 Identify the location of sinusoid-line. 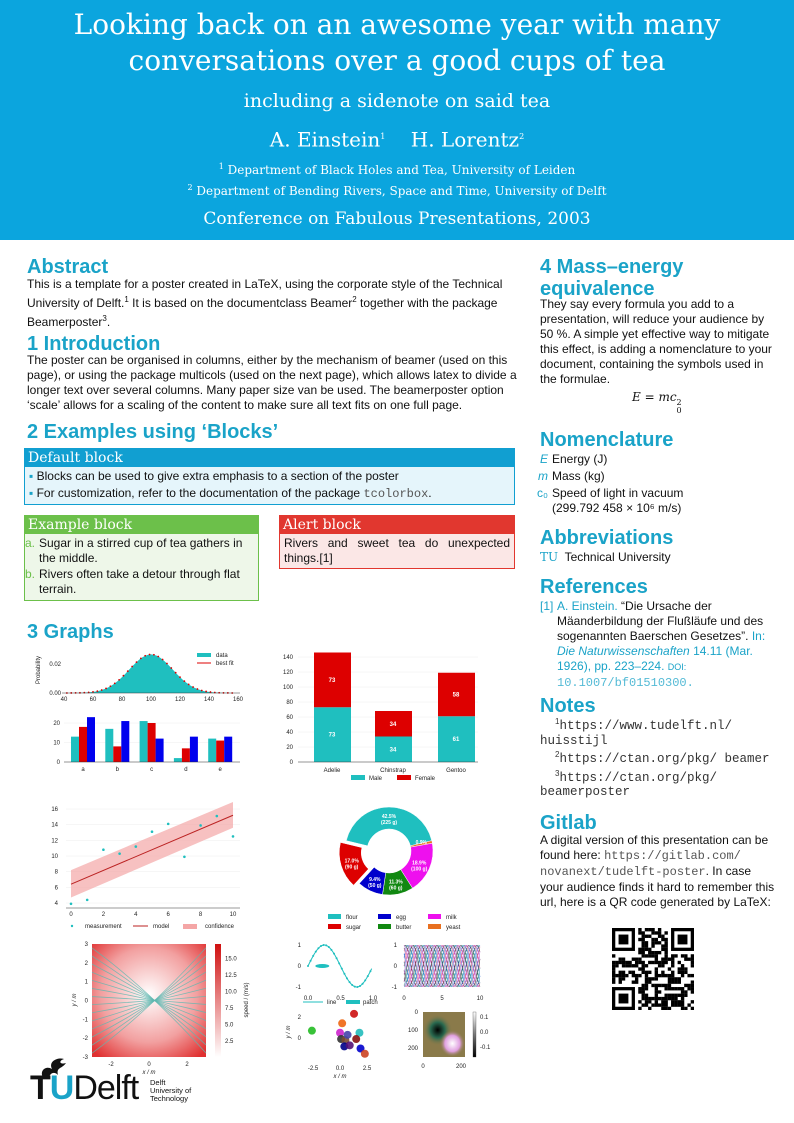
(442, 966).